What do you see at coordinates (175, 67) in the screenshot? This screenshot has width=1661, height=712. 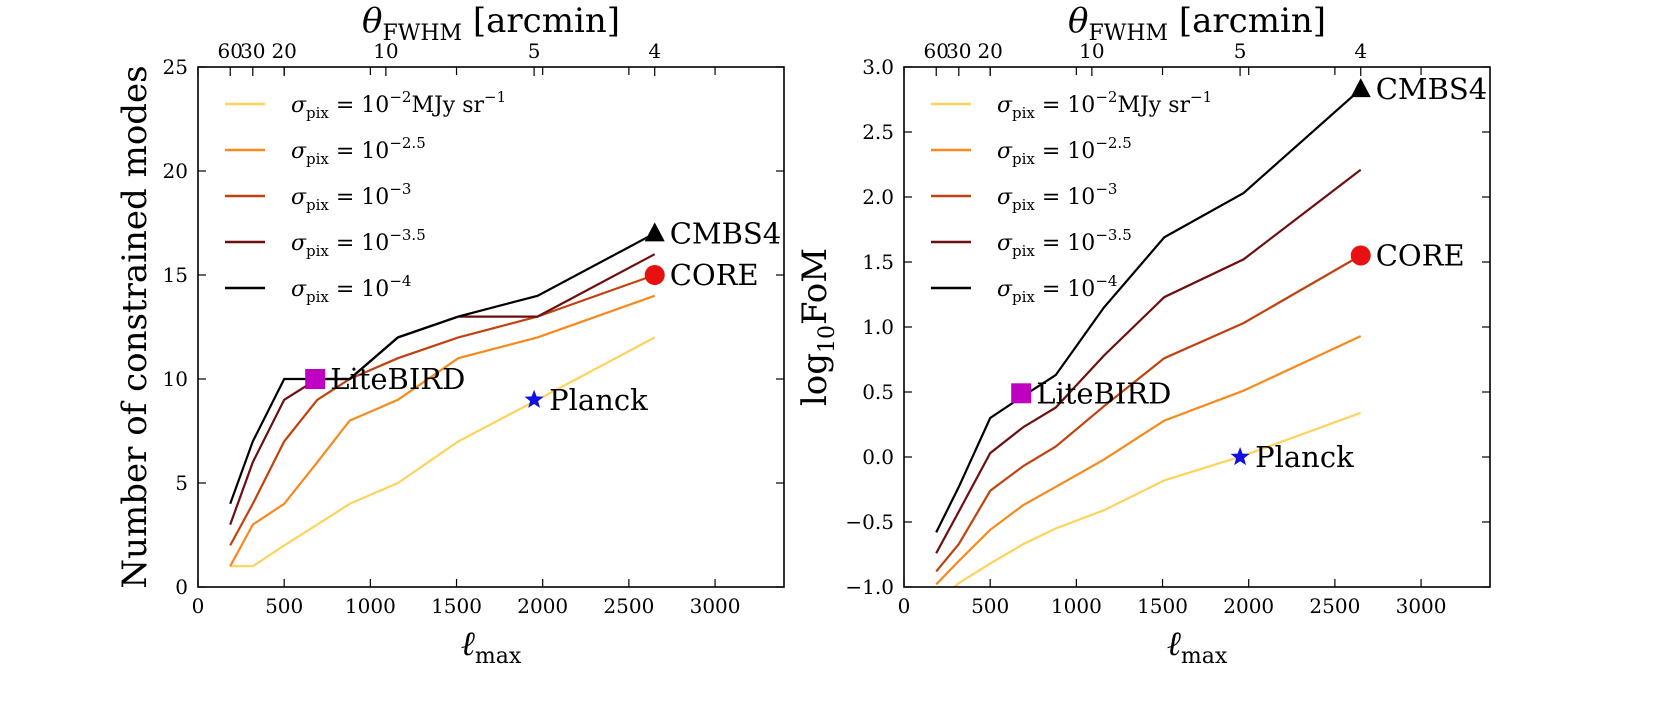 I see `y-tick-label: 25` at bounding box center [175, 67].